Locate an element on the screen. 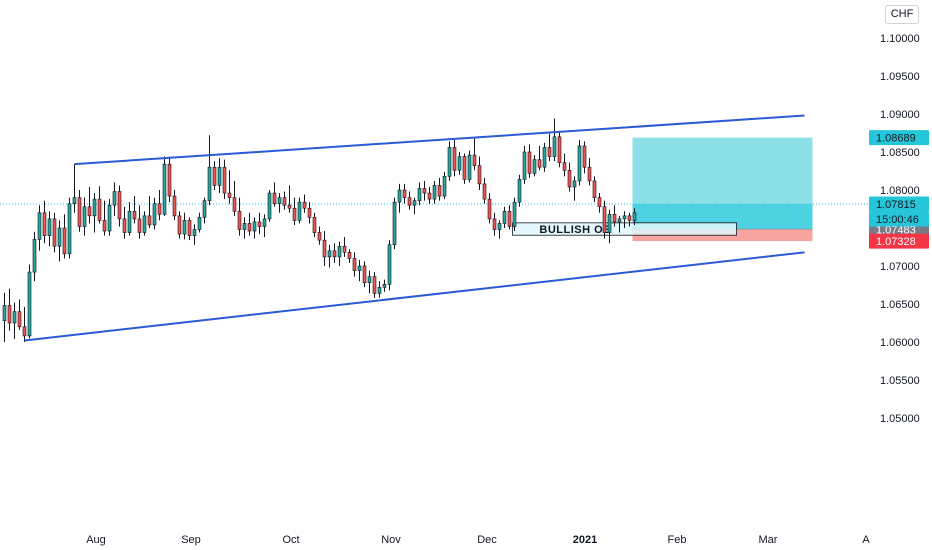 The height and width of the screenshot is (550, 932). countdown-text: 15:00:46 is located at coordinates (897, 220).